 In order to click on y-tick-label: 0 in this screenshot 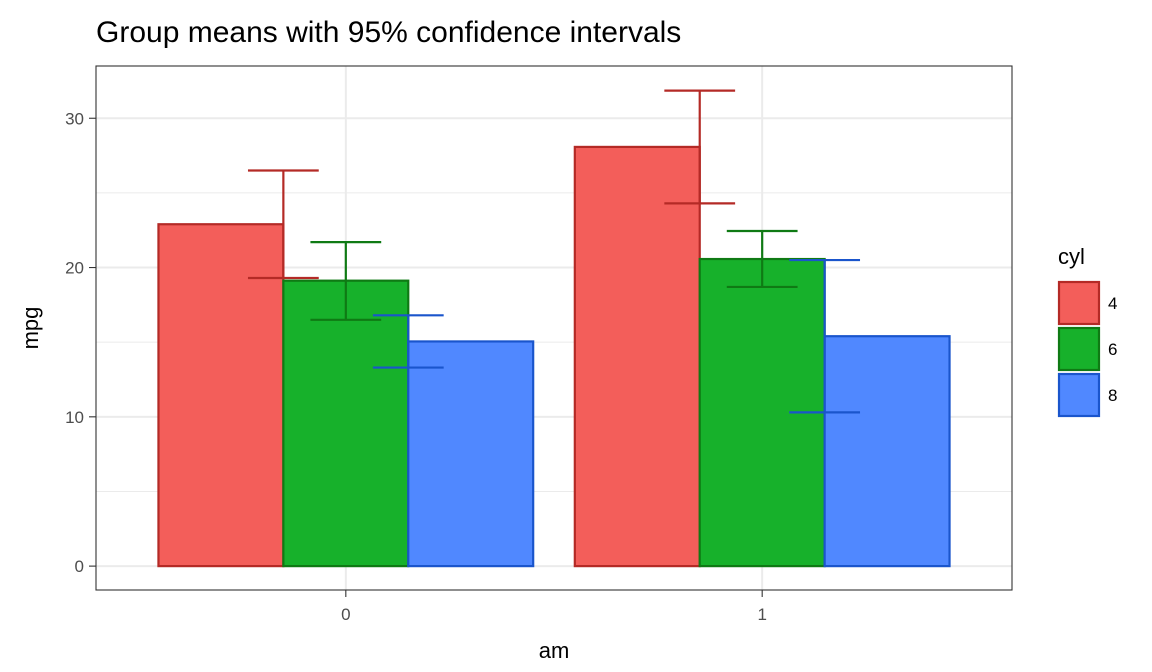, I will do `click(79, 566)`.